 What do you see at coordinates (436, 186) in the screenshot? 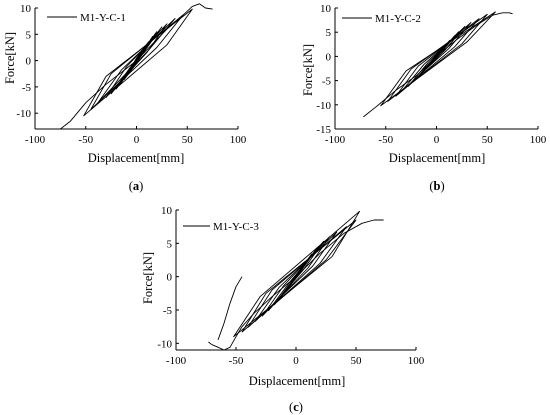
I see `panel-label: (b)` at bounding box center [436, 186].